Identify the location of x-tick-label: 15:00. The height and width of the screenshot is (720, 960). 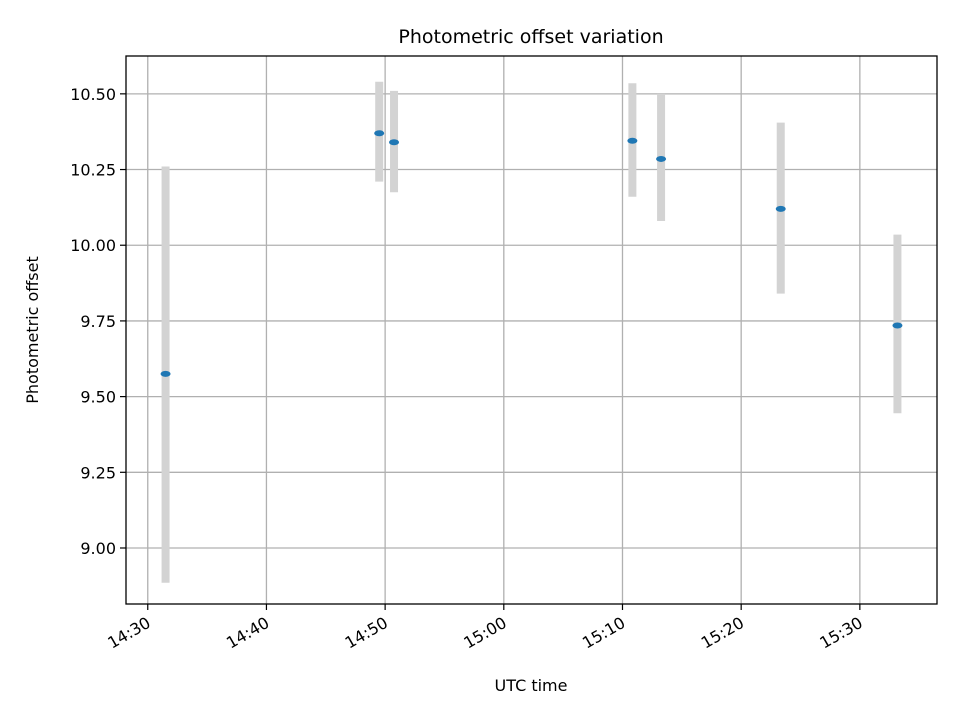
(484, 633).